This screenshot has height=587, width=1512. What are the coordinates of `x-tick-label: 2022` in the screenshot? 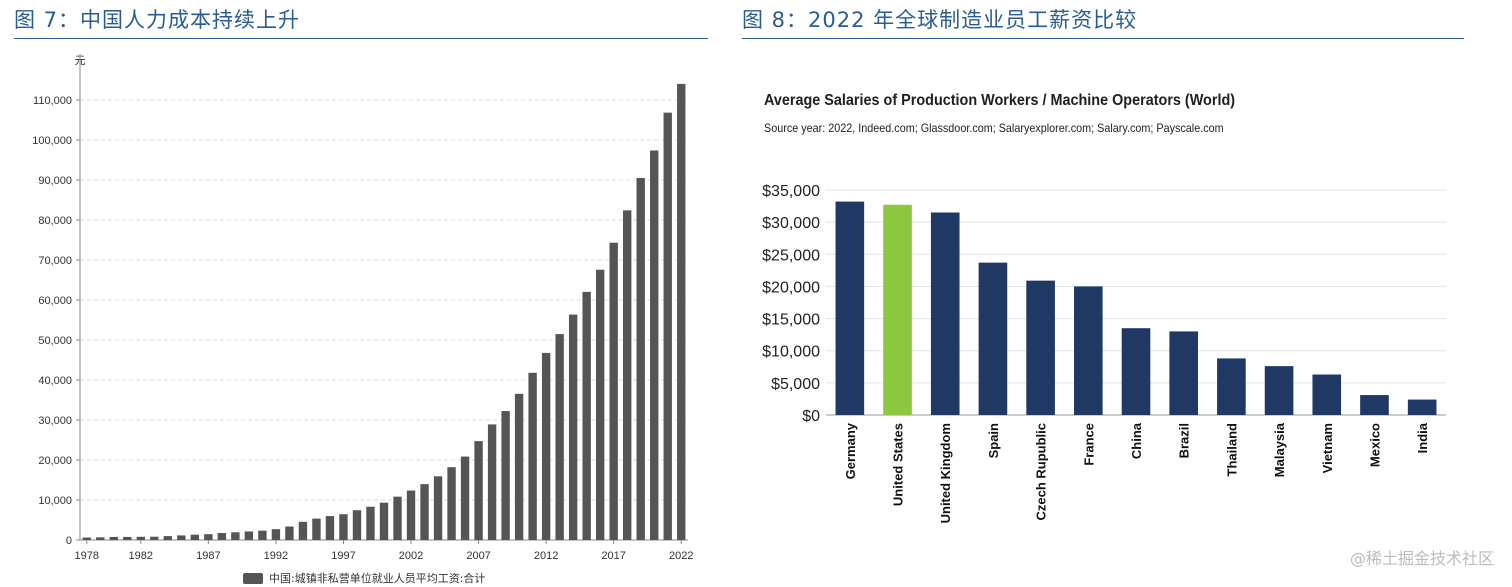 It's located at (681, 556).